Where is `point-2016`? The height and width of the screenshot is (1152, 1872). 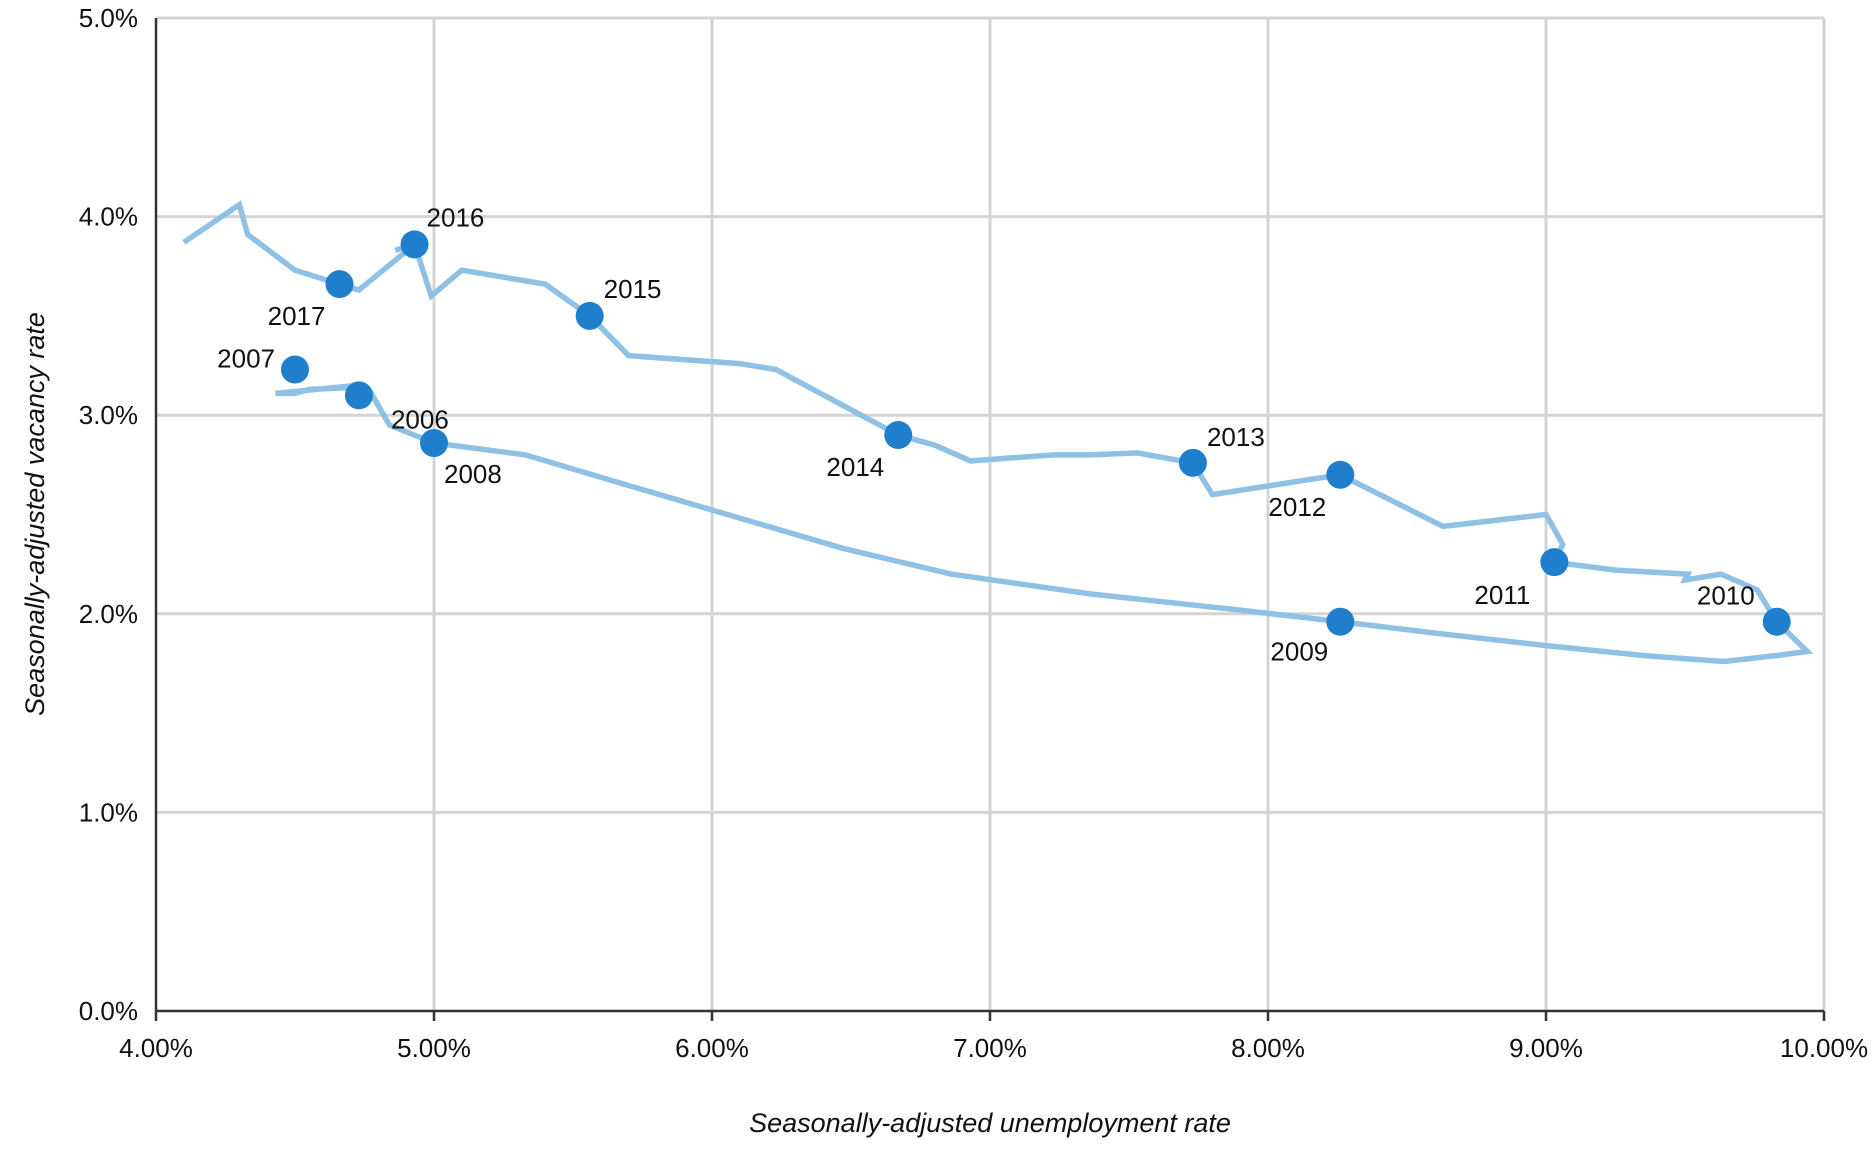 point-2016 is located at coordinates (414, 244).